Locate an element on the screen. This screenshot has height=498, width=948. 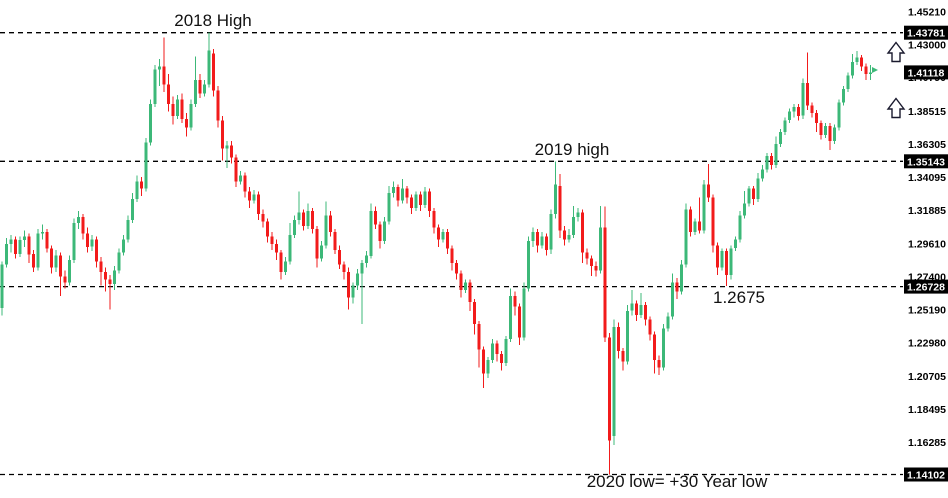
last-price-marker-icon is located at coordinates (875, 70).